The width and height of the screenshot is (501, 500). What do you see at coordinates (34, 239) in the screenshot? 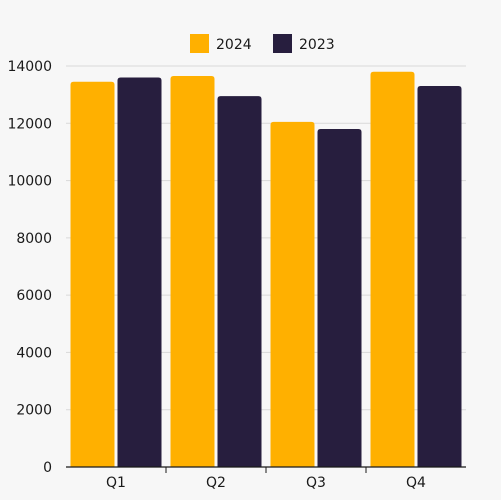
I see `y-tick-label: 8000` at bounding box center [34, 239].